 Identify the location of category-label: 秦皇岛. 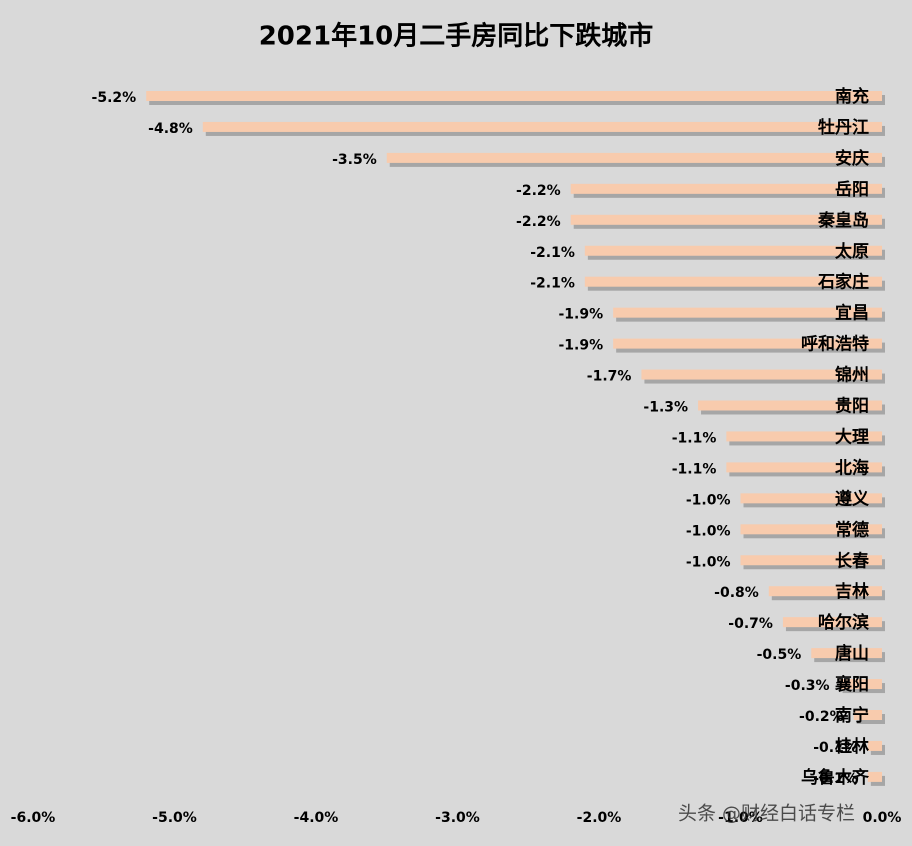
(843, 220).